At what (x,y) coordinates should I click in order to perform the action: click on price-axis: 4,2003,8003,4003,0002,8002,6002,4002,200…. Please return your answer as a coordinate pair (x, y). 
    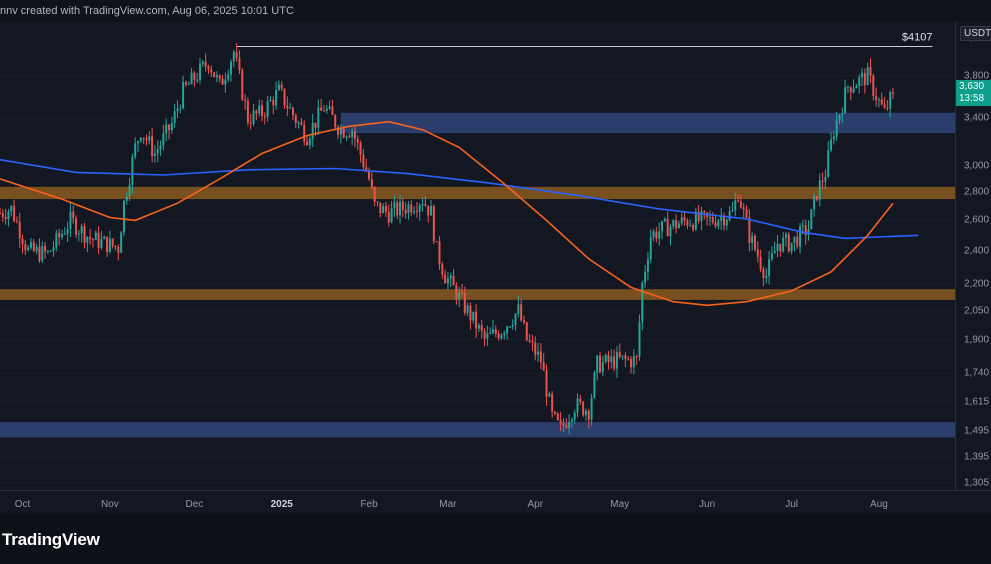
    Looking at the image, I should click on (973, 256).